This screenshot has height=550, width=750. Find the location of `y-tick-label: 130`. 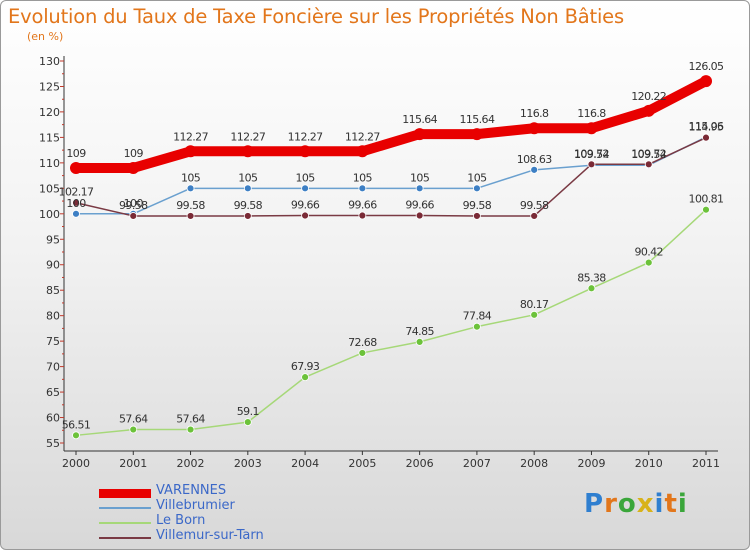

y-tick-label: 130 is located at coordinates (49, 61).